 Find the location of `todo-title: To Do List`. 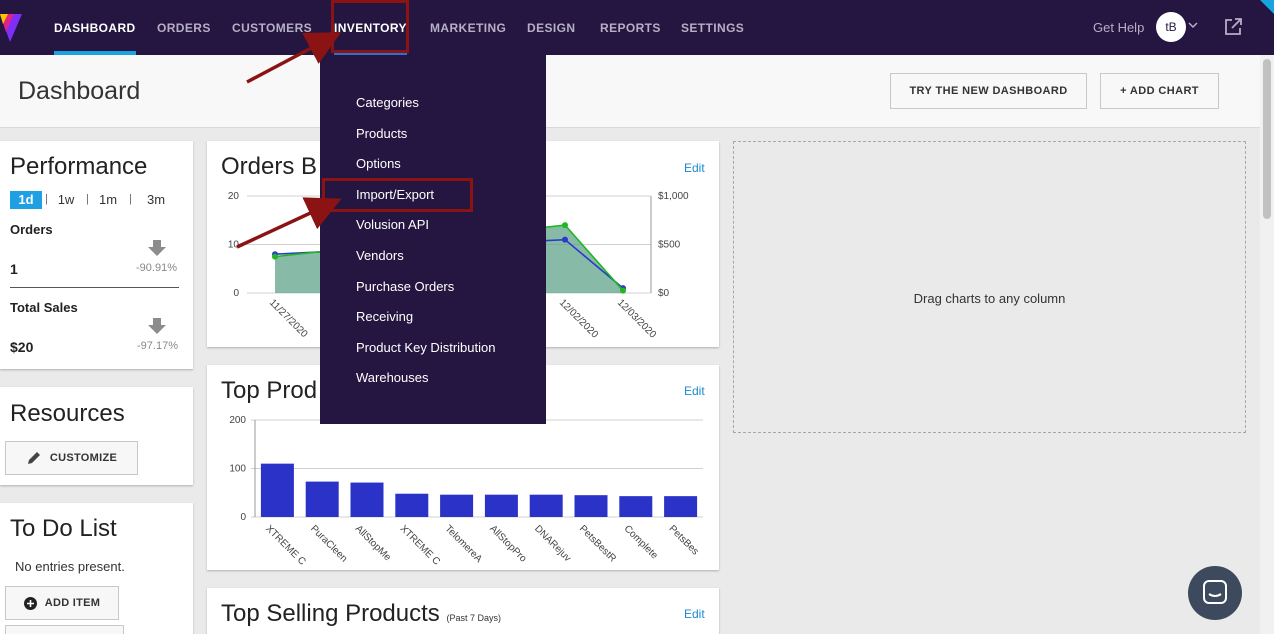

todo-title: To Do List is located at coordinates (63, 528).